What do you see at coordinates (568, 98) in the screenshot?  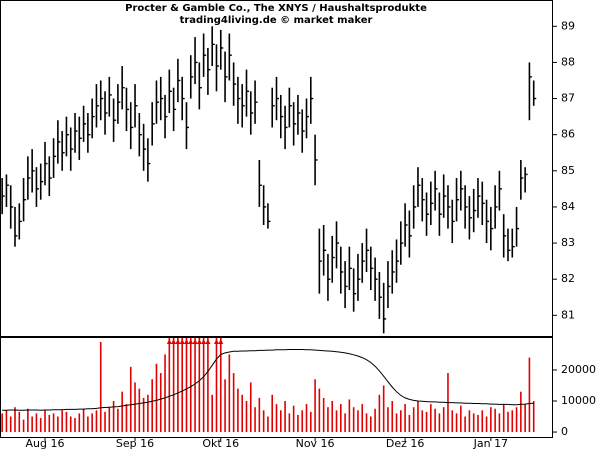 I see `y-tick-label: 87` at bounding box center [568, 98].